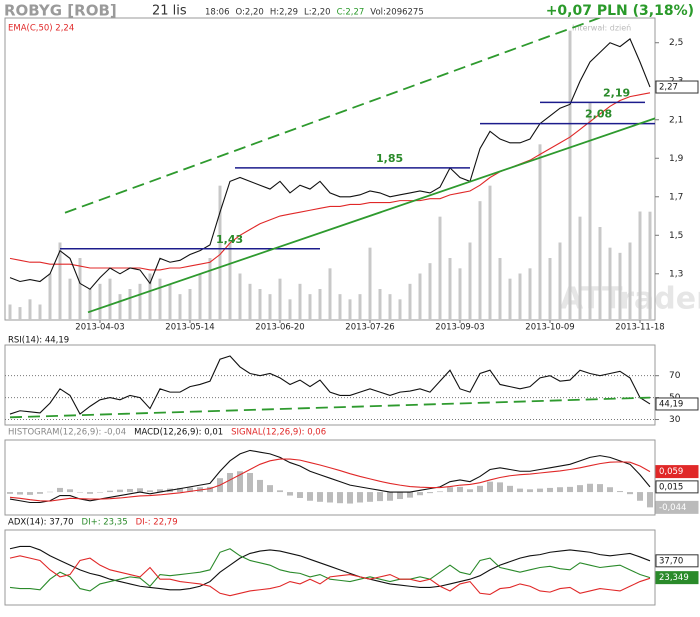  What do you see at coordinates (601, 28) in the screenshot?
I see `interval: Interwał: dzień` at bounding box center [601, 28].